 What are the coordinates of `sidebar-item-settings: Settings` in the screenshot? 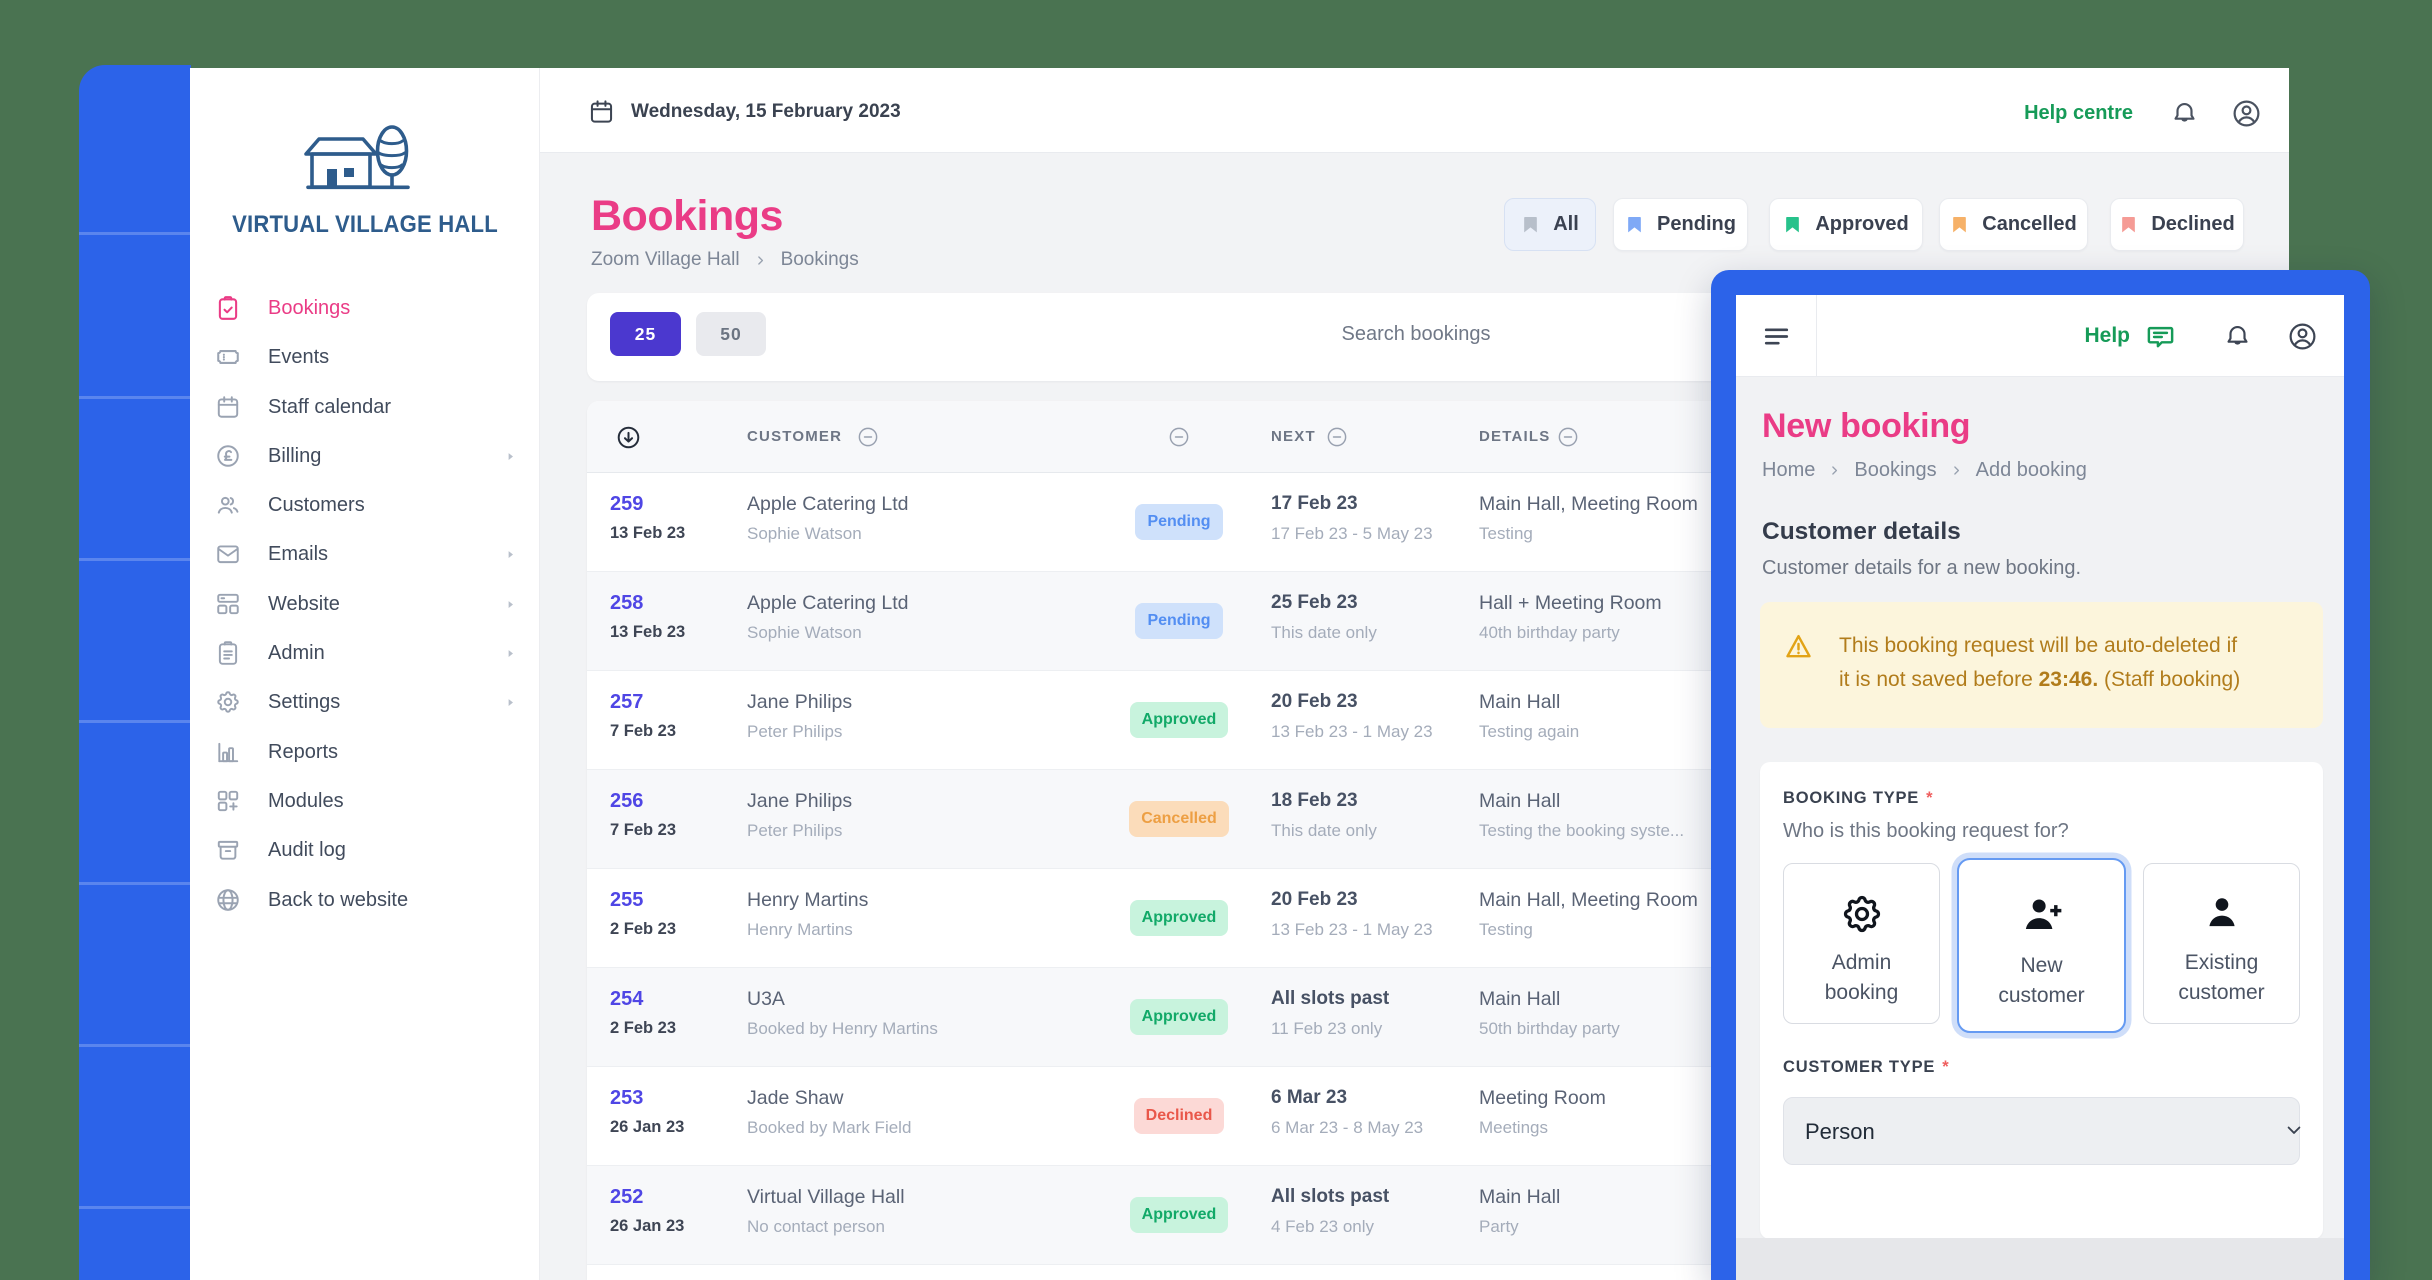 It's located at (365, 702).